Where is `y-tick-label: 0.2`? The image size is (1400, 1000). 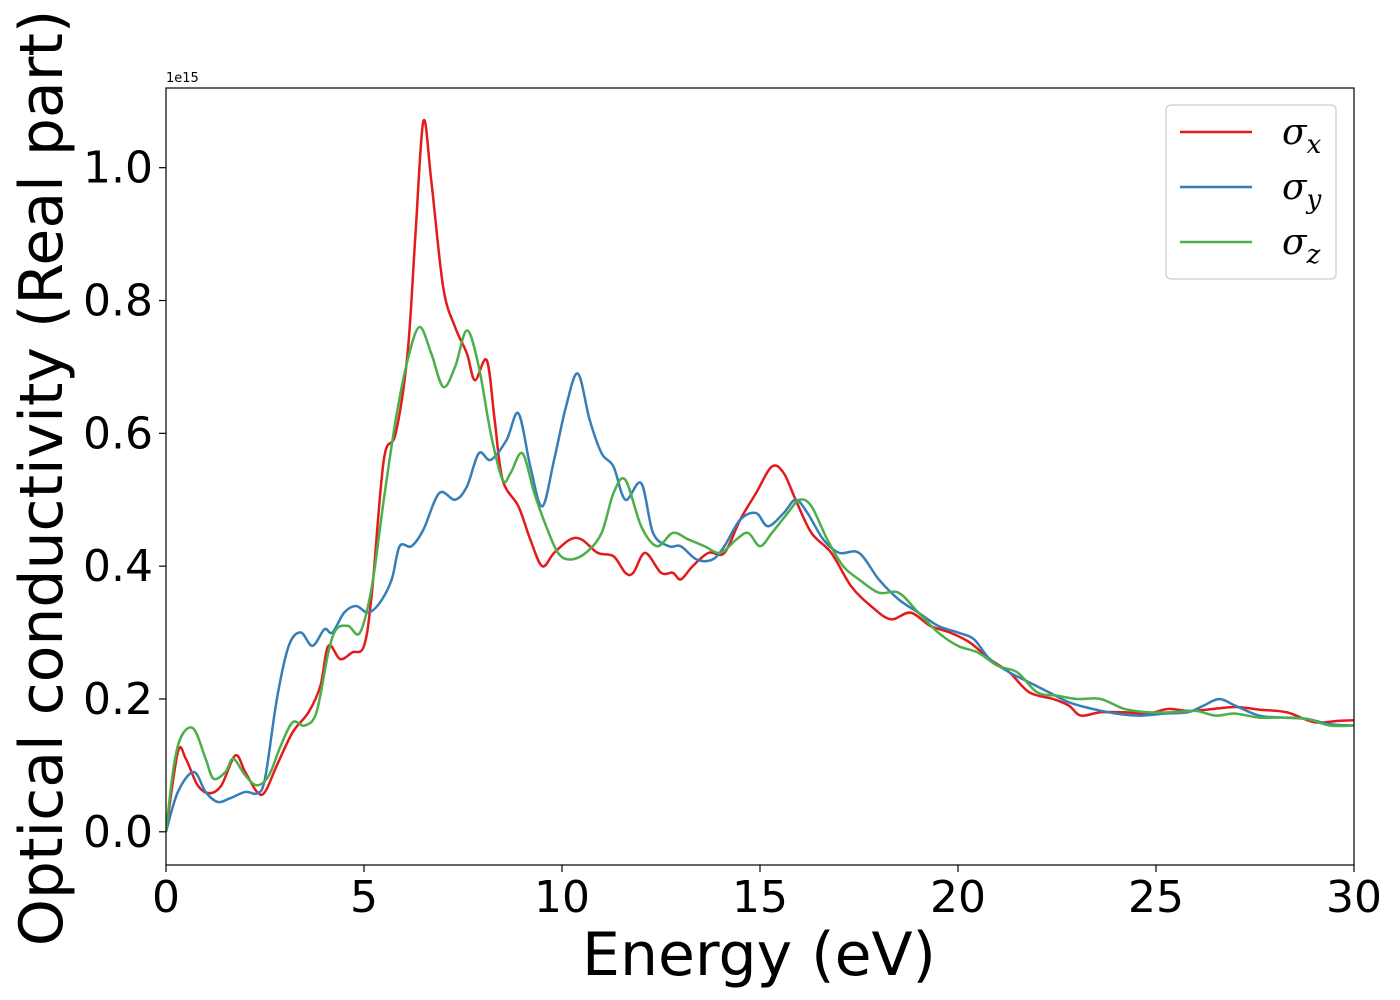
y-tick-label: 0.2 is located at coordinates (118, 699).